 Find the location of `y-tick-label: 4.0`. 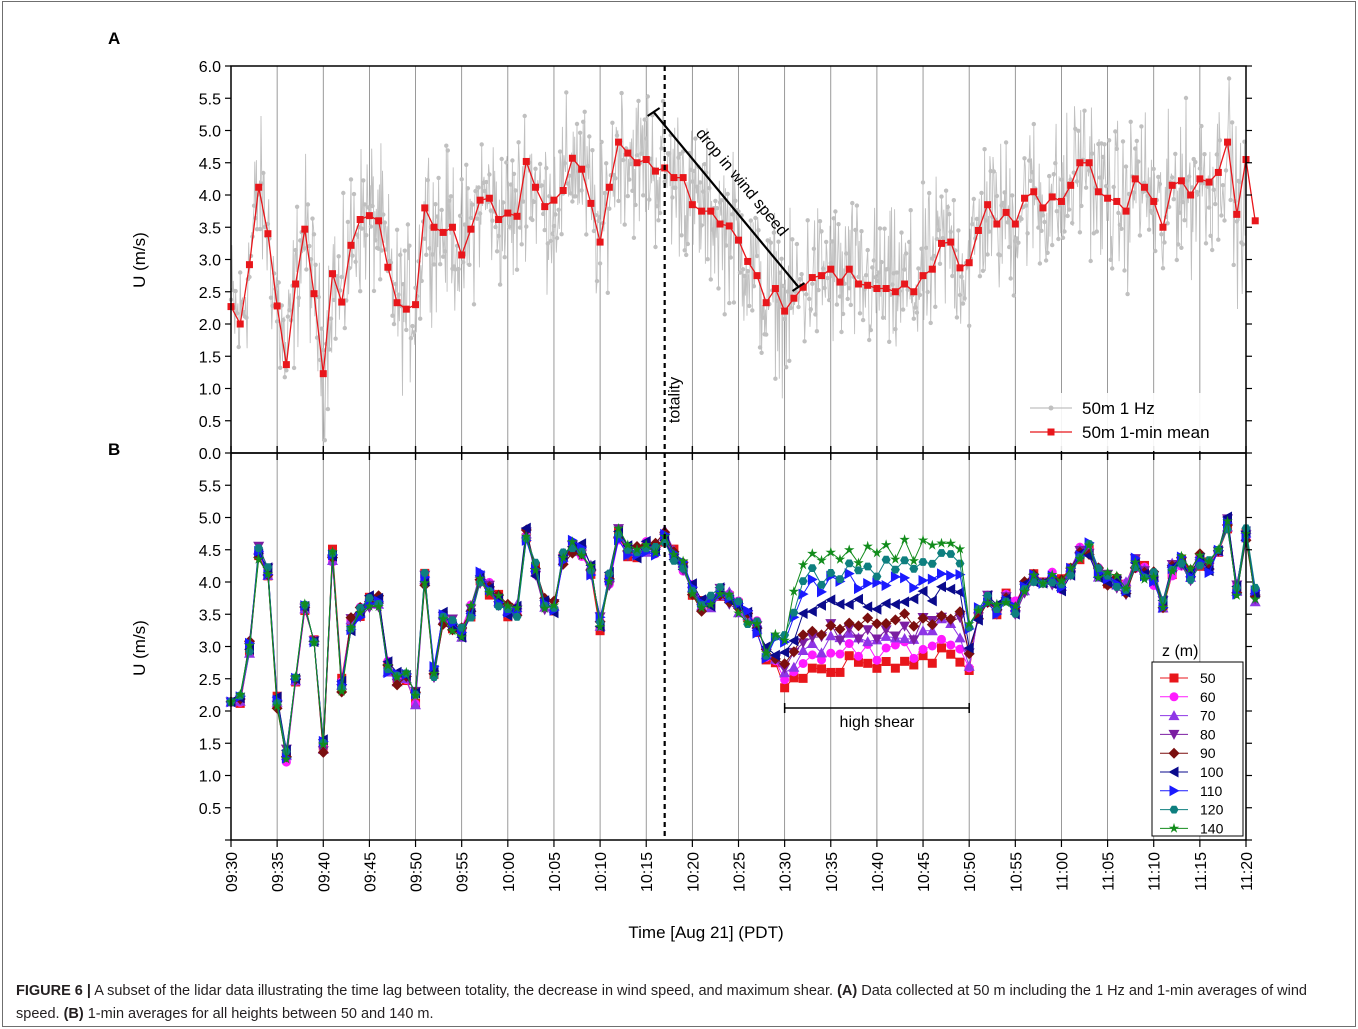

y-tick-label: 4.0 is located at coordinates (210, 583).